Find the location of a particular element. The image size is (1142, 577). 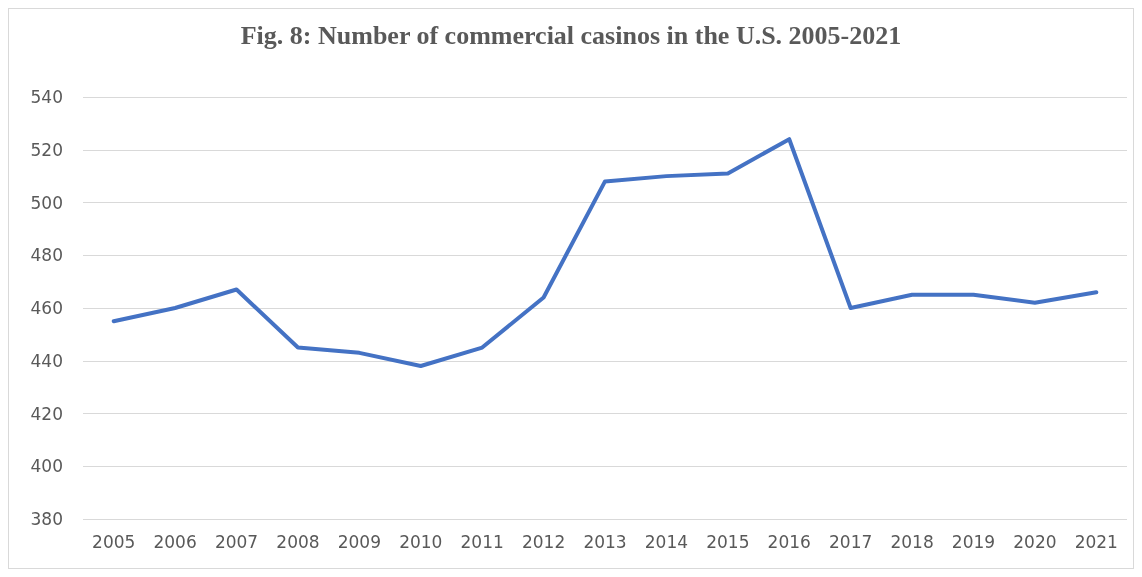

x-tick-label: 2014 is located at coordinates (666, 541).